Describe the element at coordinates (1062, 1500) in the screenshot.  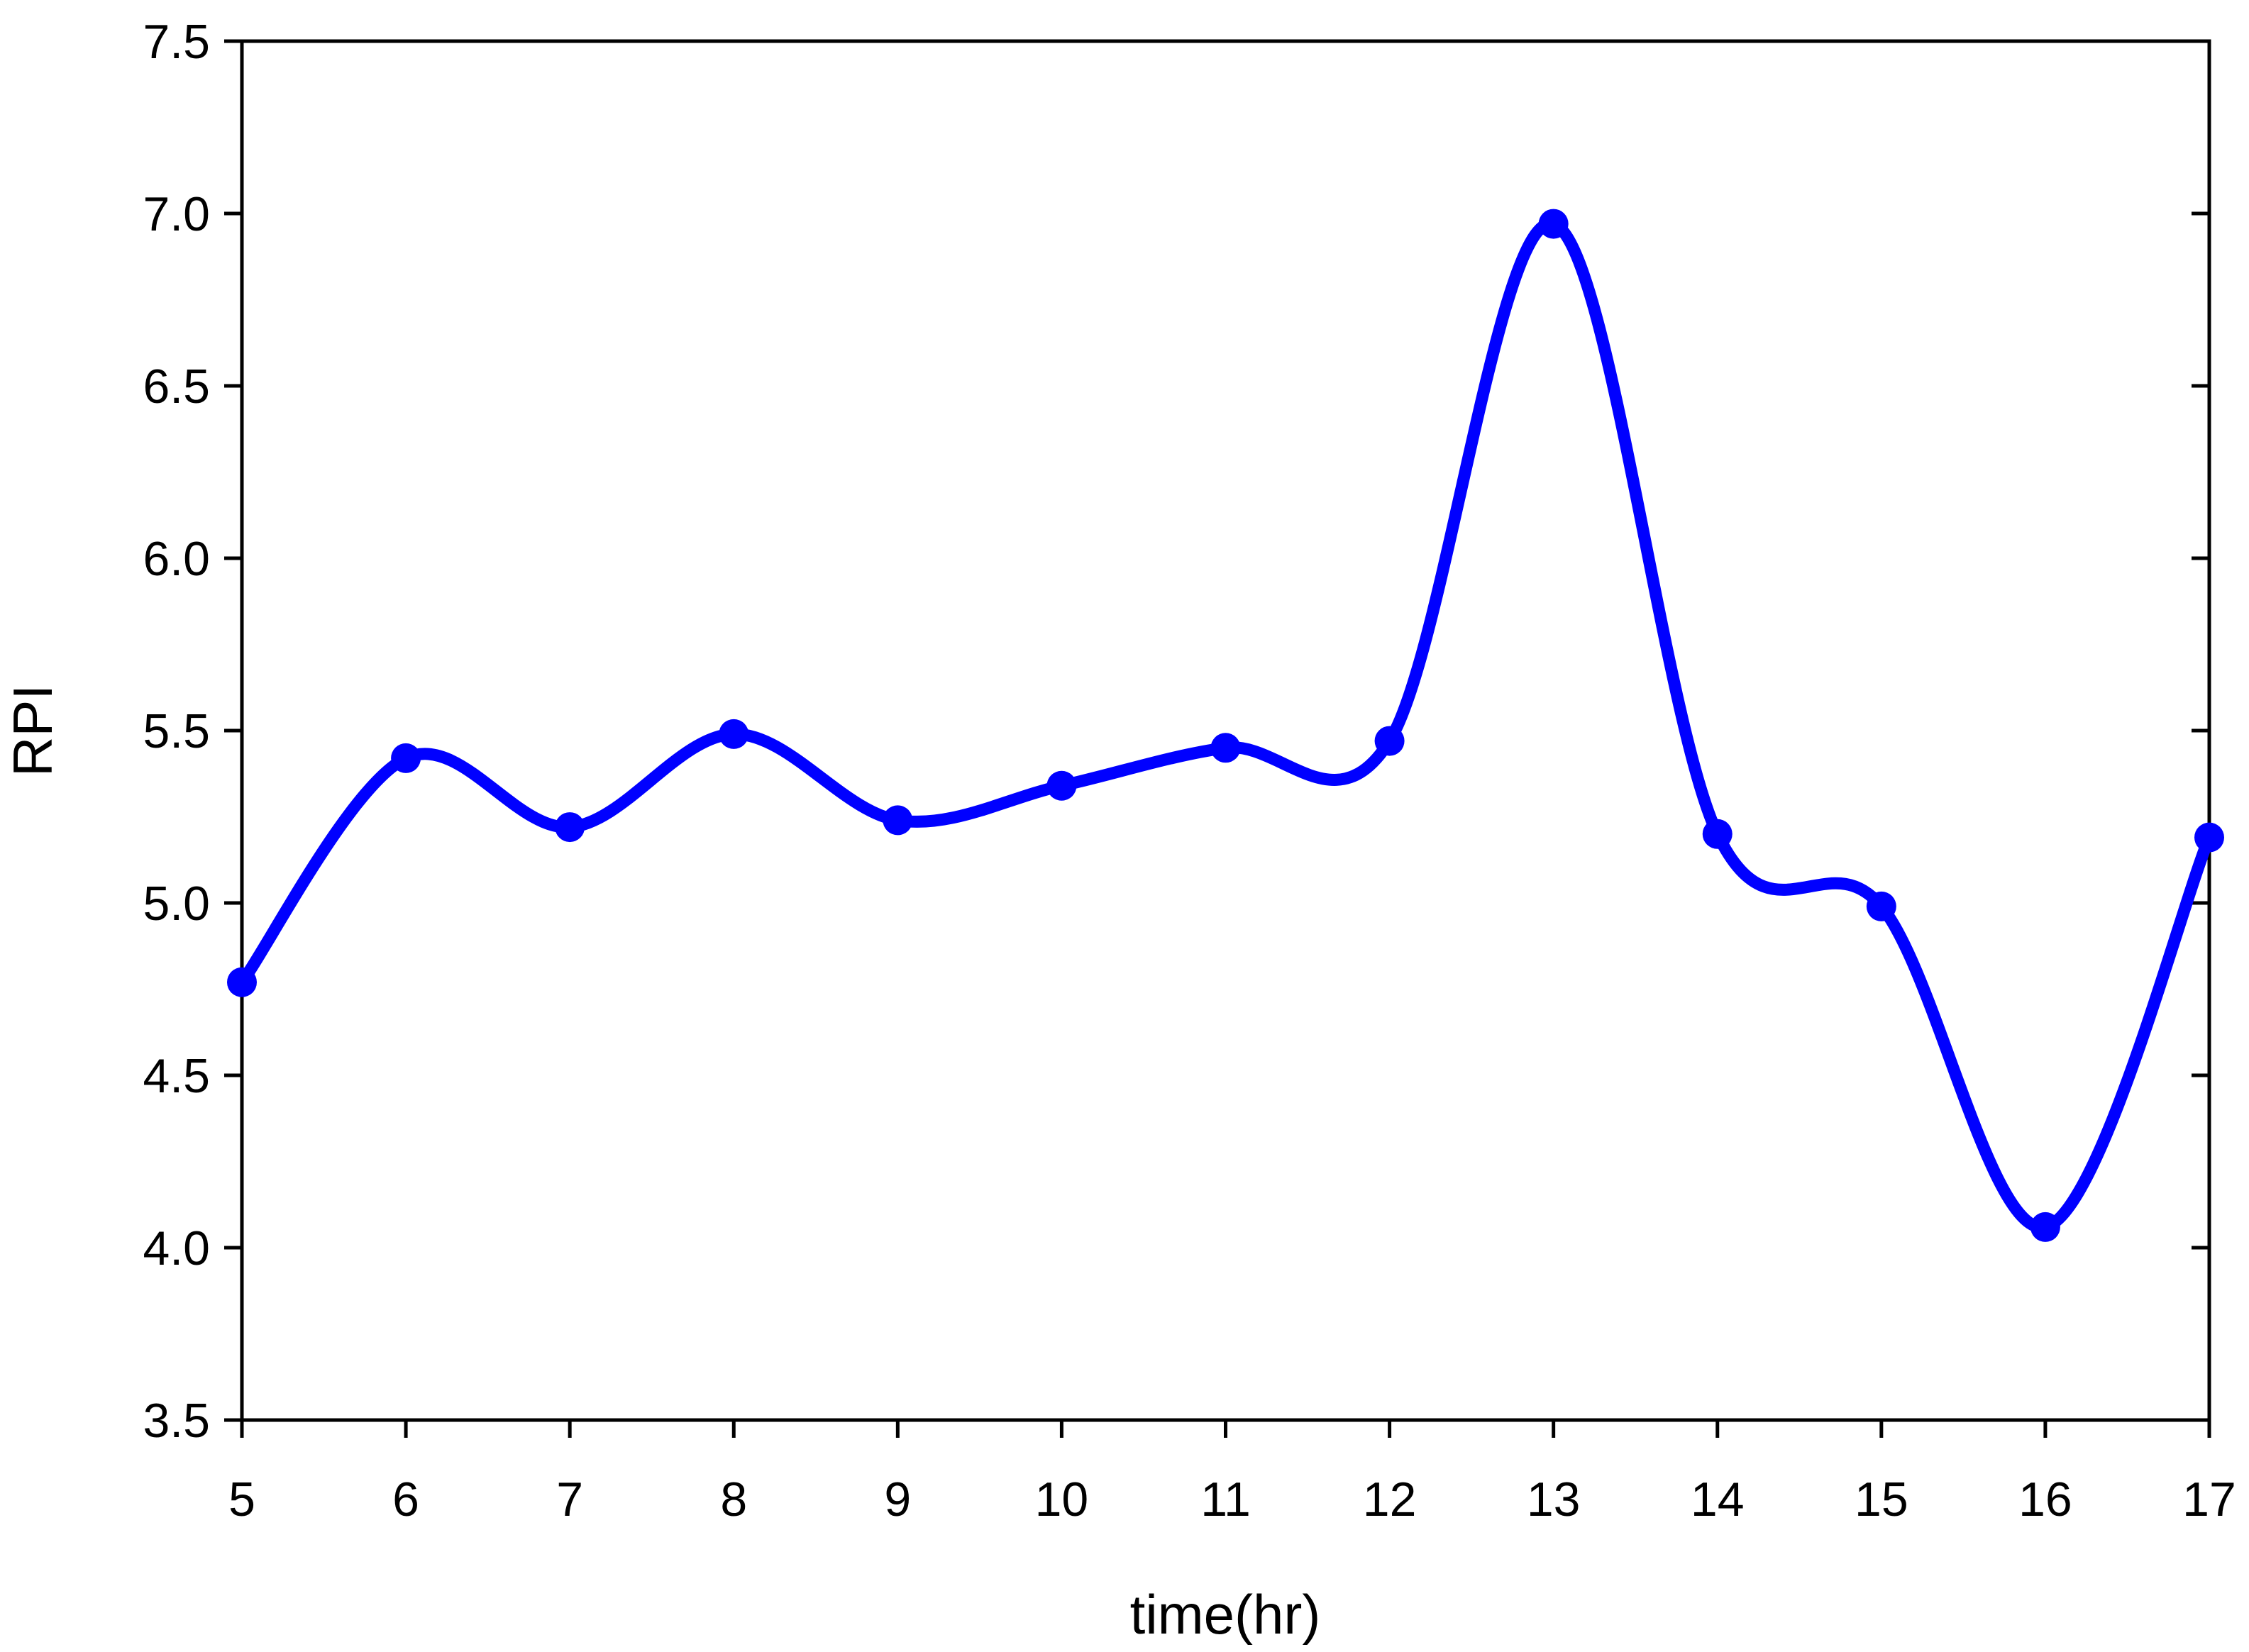
I see `x-tick-label: 10` at that location.